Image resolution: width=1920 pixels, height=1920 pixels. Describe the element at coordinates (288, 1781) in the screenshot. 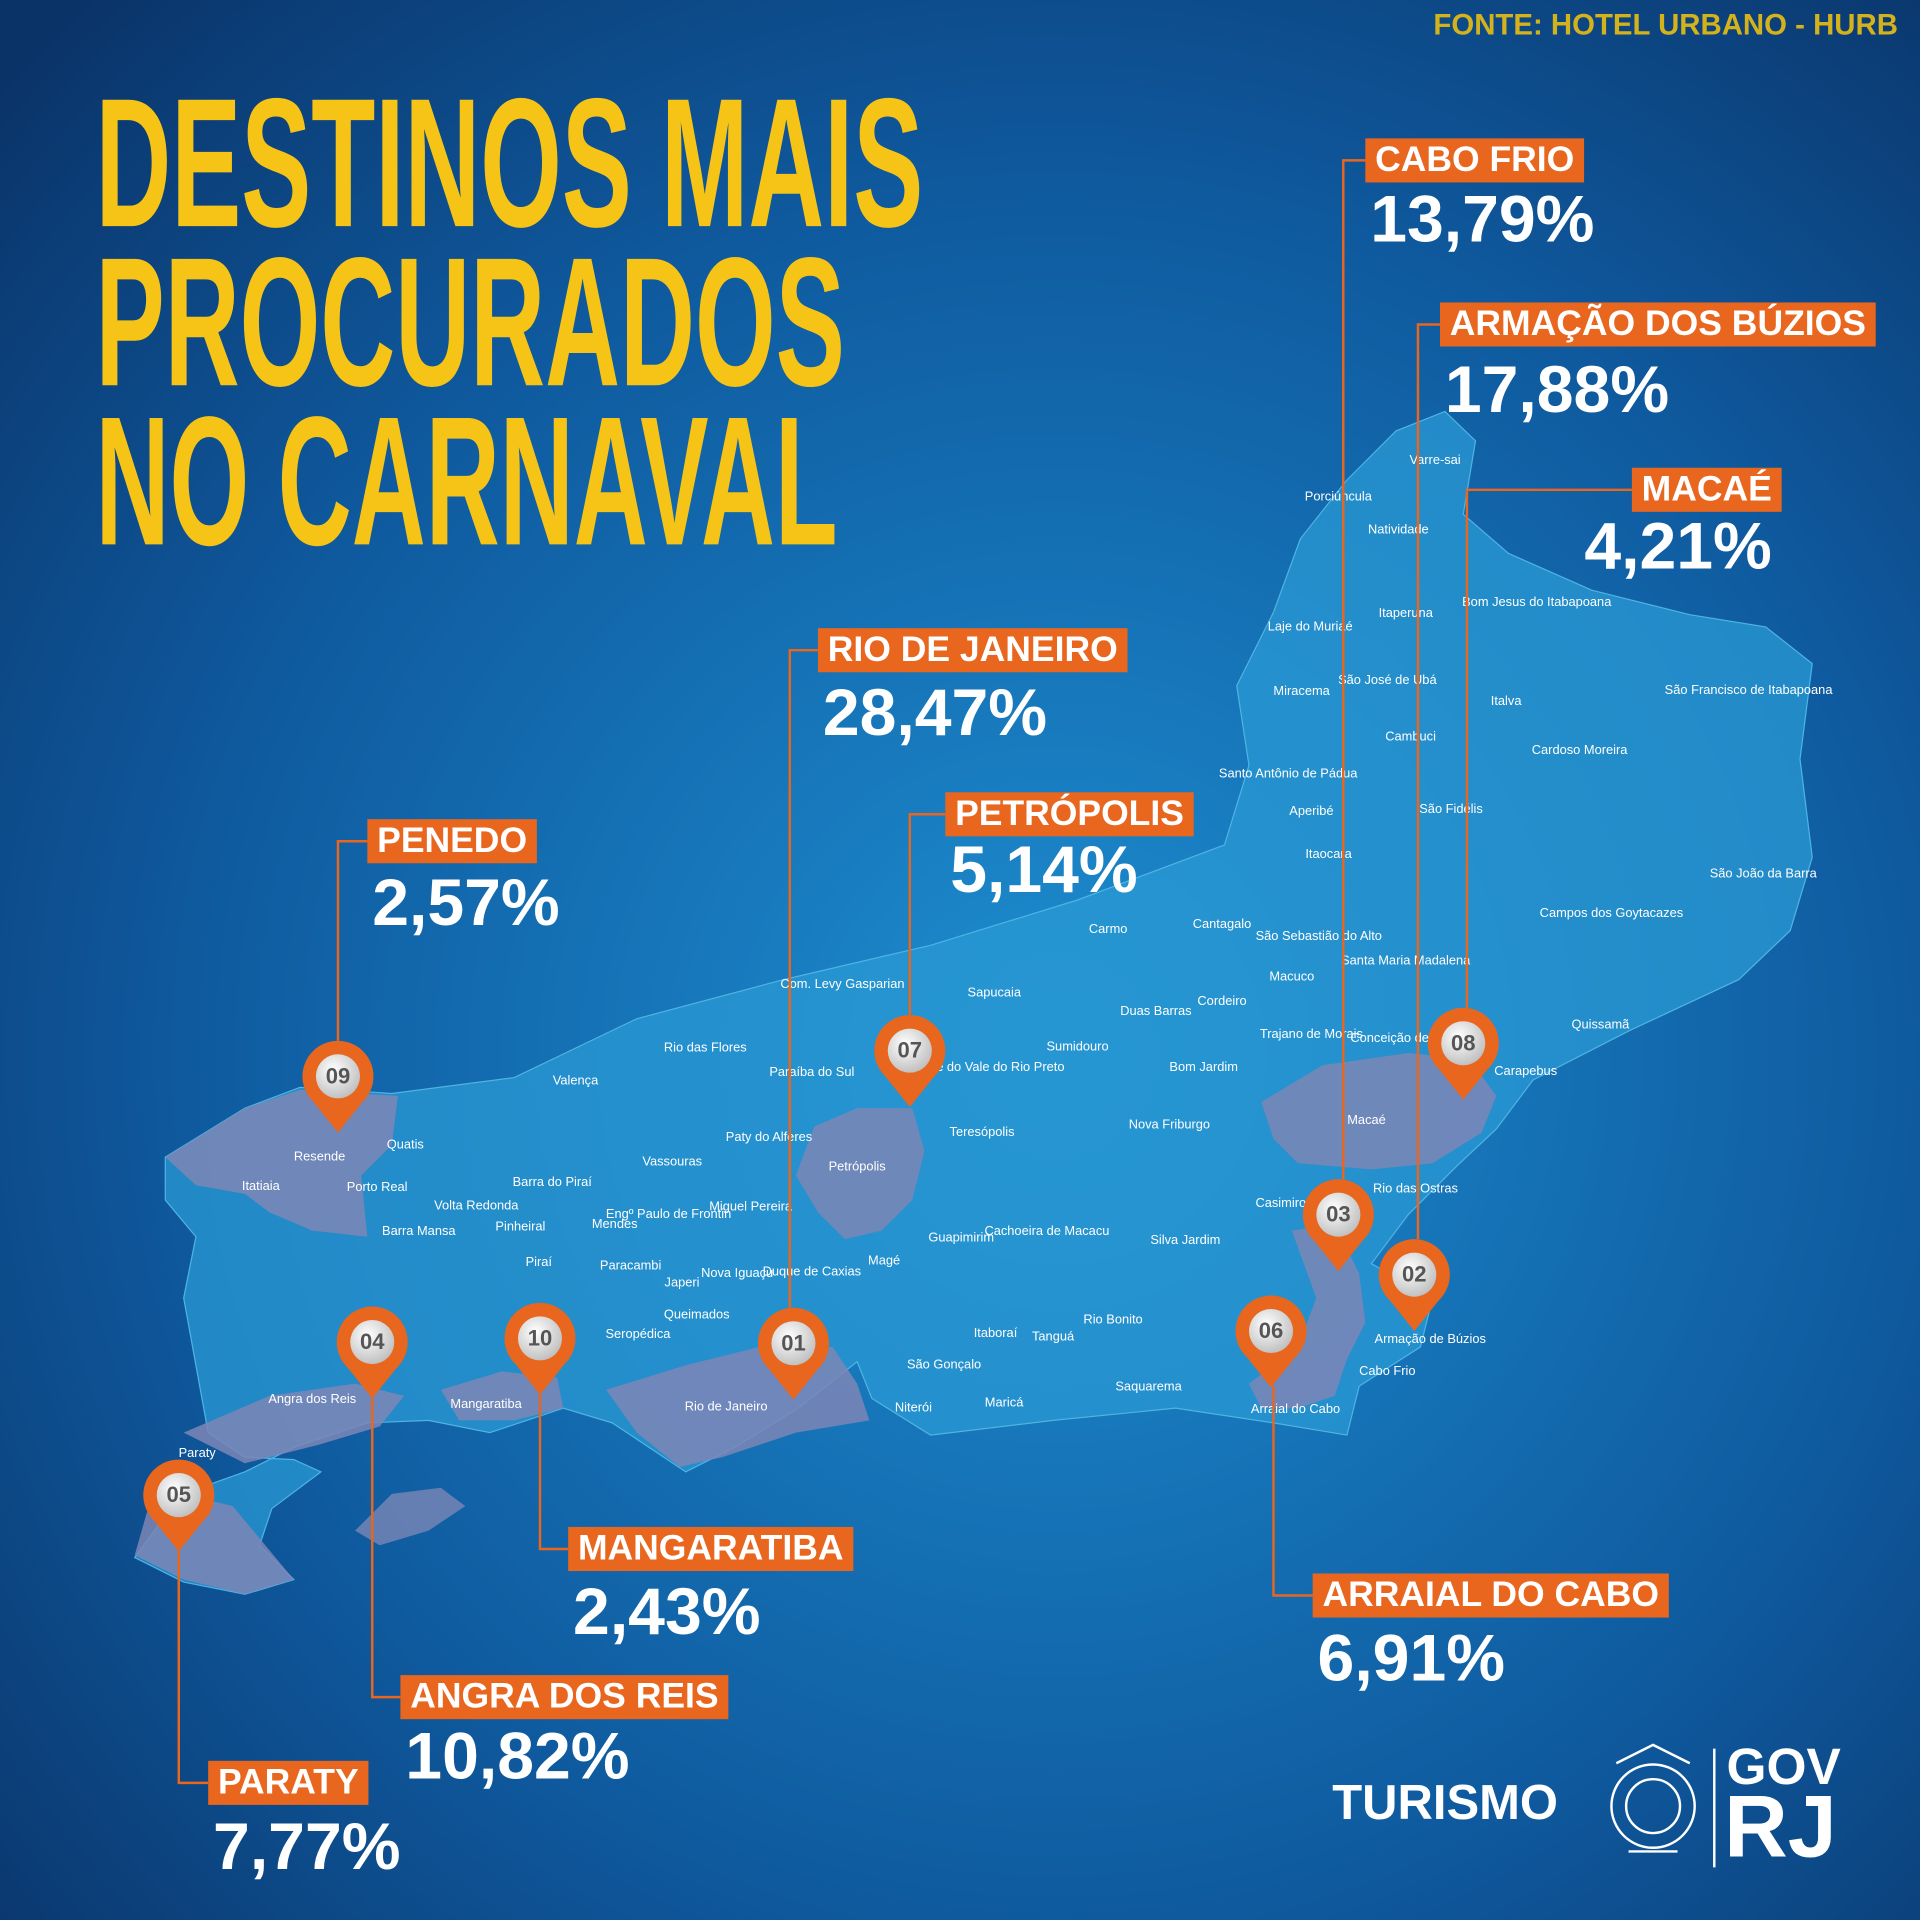

I see `destination-name: PARATY` at that location.